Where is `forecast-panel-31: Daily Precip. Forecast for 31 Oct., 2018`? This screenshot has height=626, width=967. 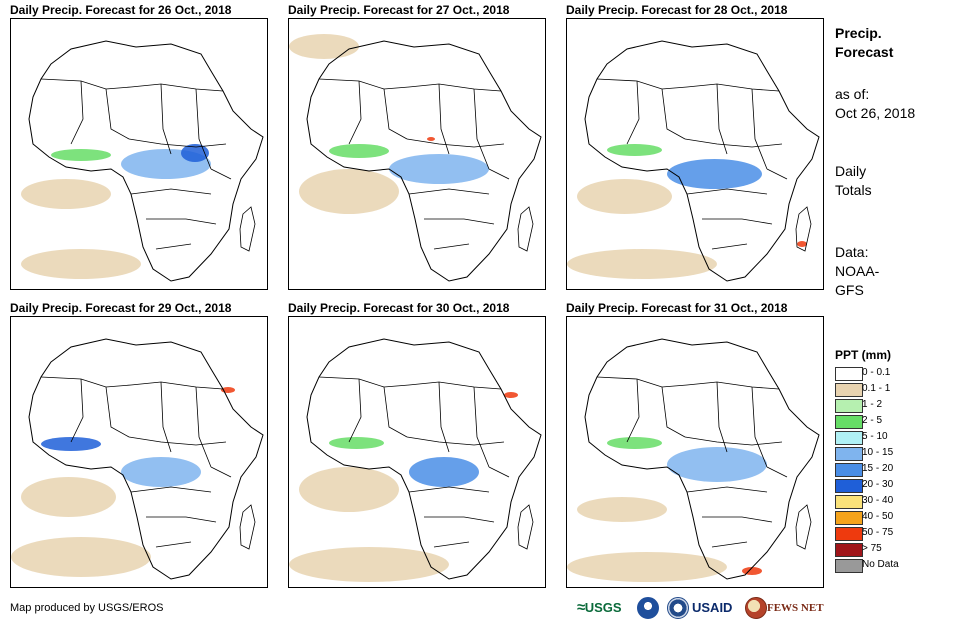 forecast-panel-31: Daily Precip. Forecast for 31 Oct., 2018 is located at coordinates (696, 446).